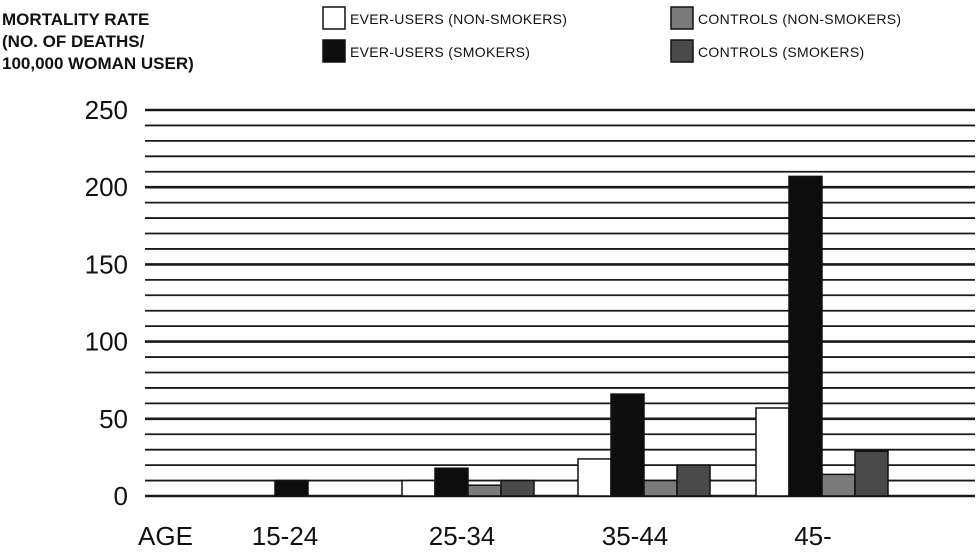 Image resolution: width=977 pixels, height=552 pixels. What do you see at coordinates (121, 496) in the screenshot?
I see `y-tick-label: 0` at bounding box center [121, 496].